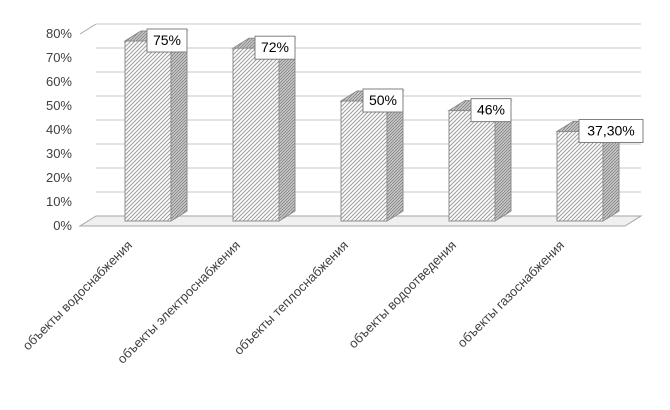 The width and height of the screenshot is (670, 410). Describe the element at coordinates (59, 177) in the screenshot. I see `y-tick-label: 20%` at that location.